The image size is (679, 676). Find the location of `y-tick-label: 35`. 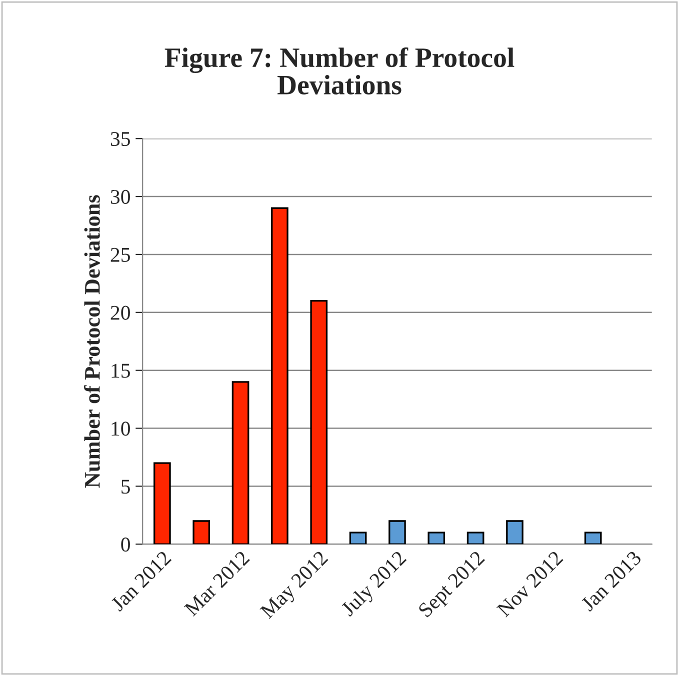

y-tick-label: 35 is located at coordinates (120, 139).